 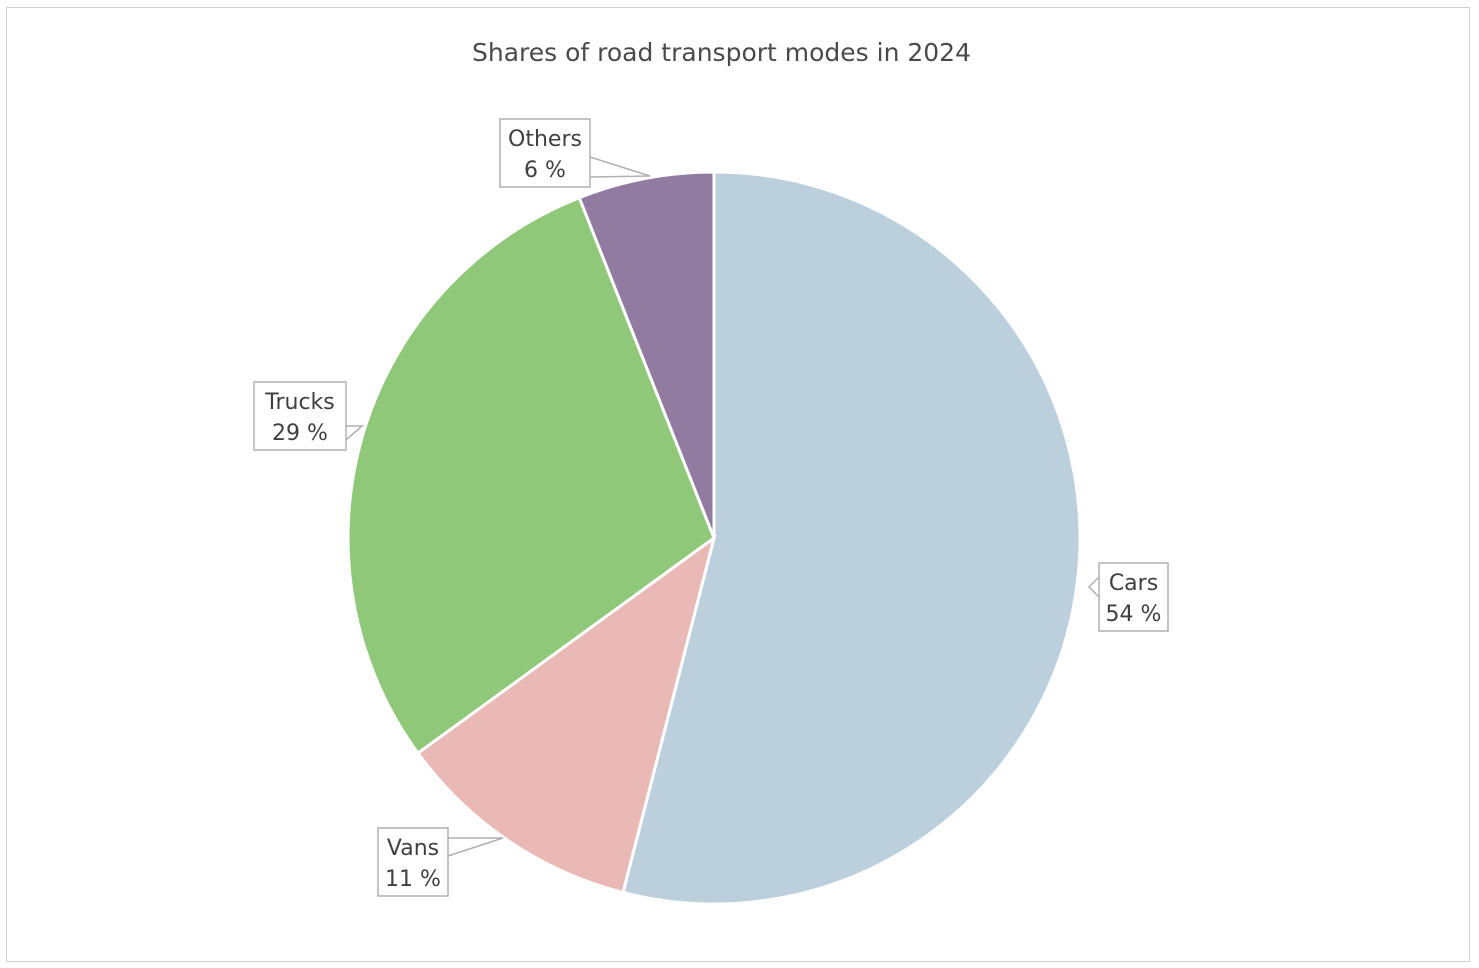 What do you see at coordinates (1093, 587) in the screenshot?
I see `leader-line-cars` at bounding box center [1093, 587].